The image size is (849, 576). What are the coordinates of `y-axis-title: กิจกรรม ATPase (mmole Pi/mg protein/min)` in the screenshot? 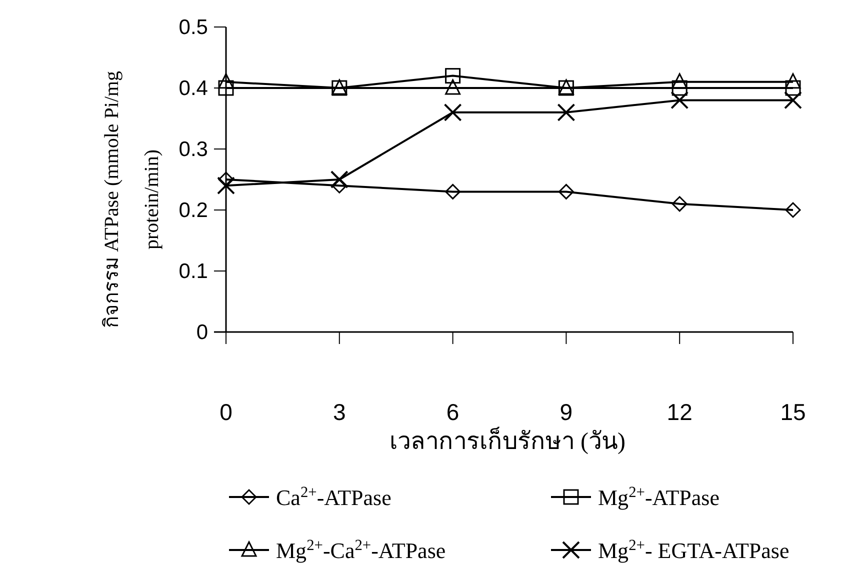 It's located at (132, 199).